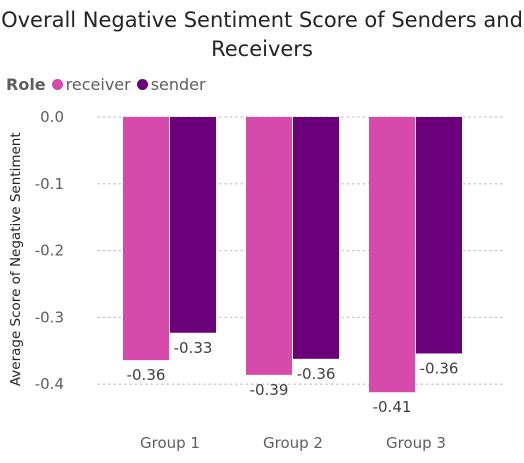 This screenshot has width=524, height=463. I want to click on legend-item-sender: sender, so click(171, 84).